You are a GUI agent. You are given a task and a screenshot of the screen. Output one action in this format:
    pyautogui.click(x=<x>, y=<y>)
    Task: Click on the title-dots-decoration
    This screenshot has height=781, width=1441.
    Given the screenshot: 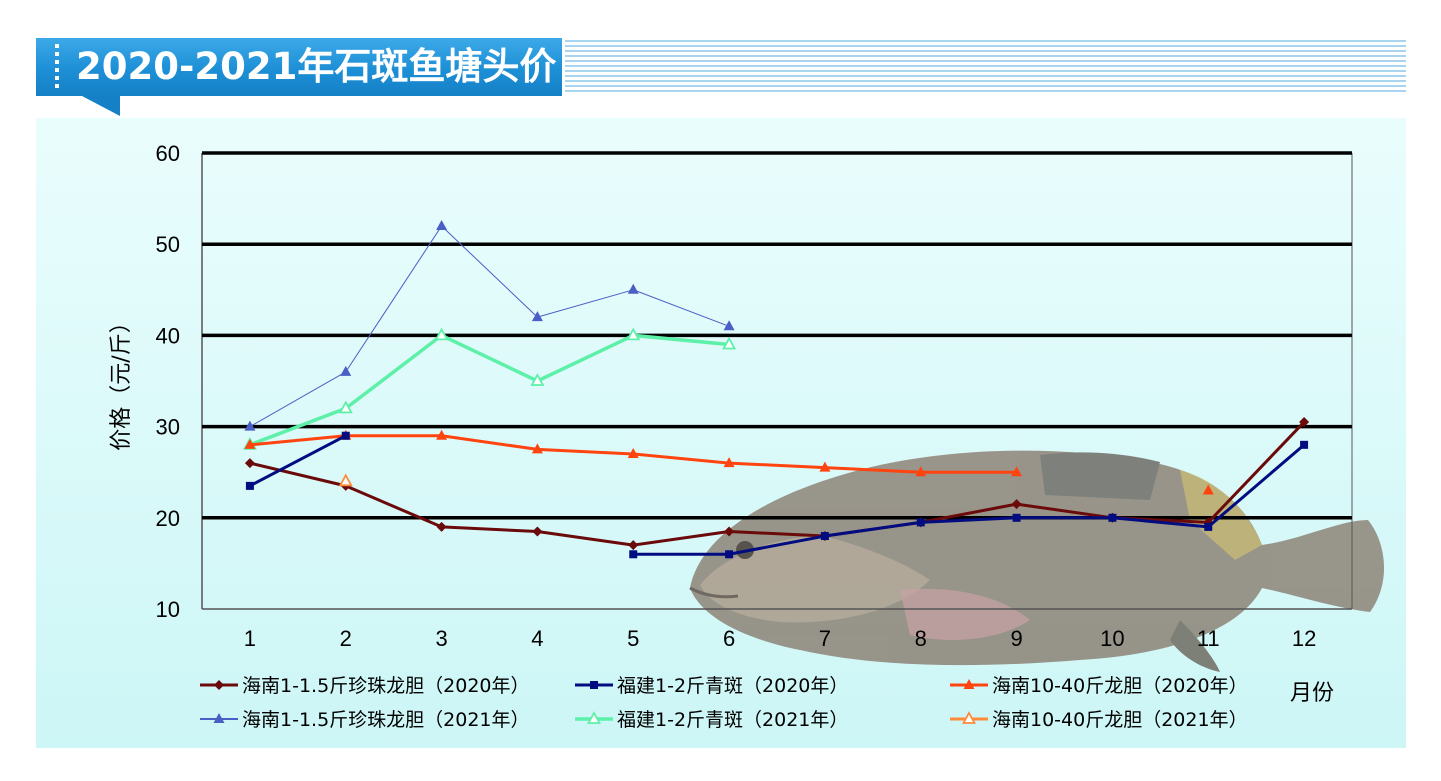 What is the action you would take?
    pyautogui.click(x=57, y=66)
    